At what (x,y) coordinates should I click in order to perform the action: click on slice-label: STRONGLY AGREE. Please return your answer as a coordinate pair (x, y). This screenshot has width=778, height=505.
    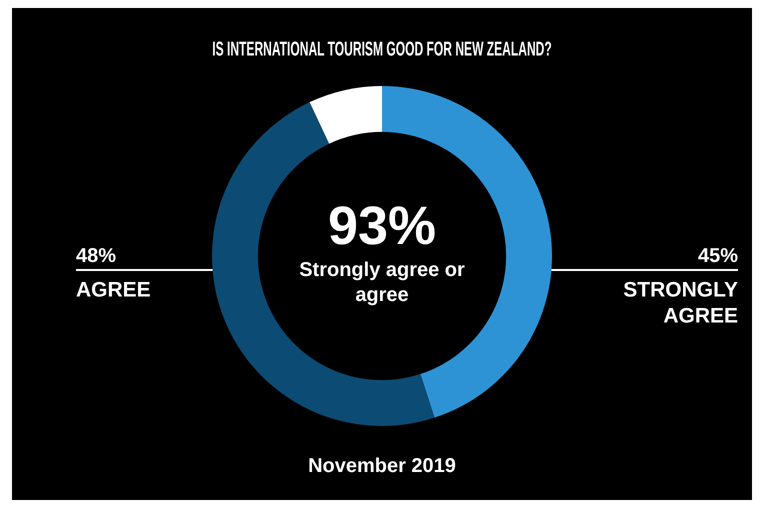
    Looking at the image, I should click on (680, 303).